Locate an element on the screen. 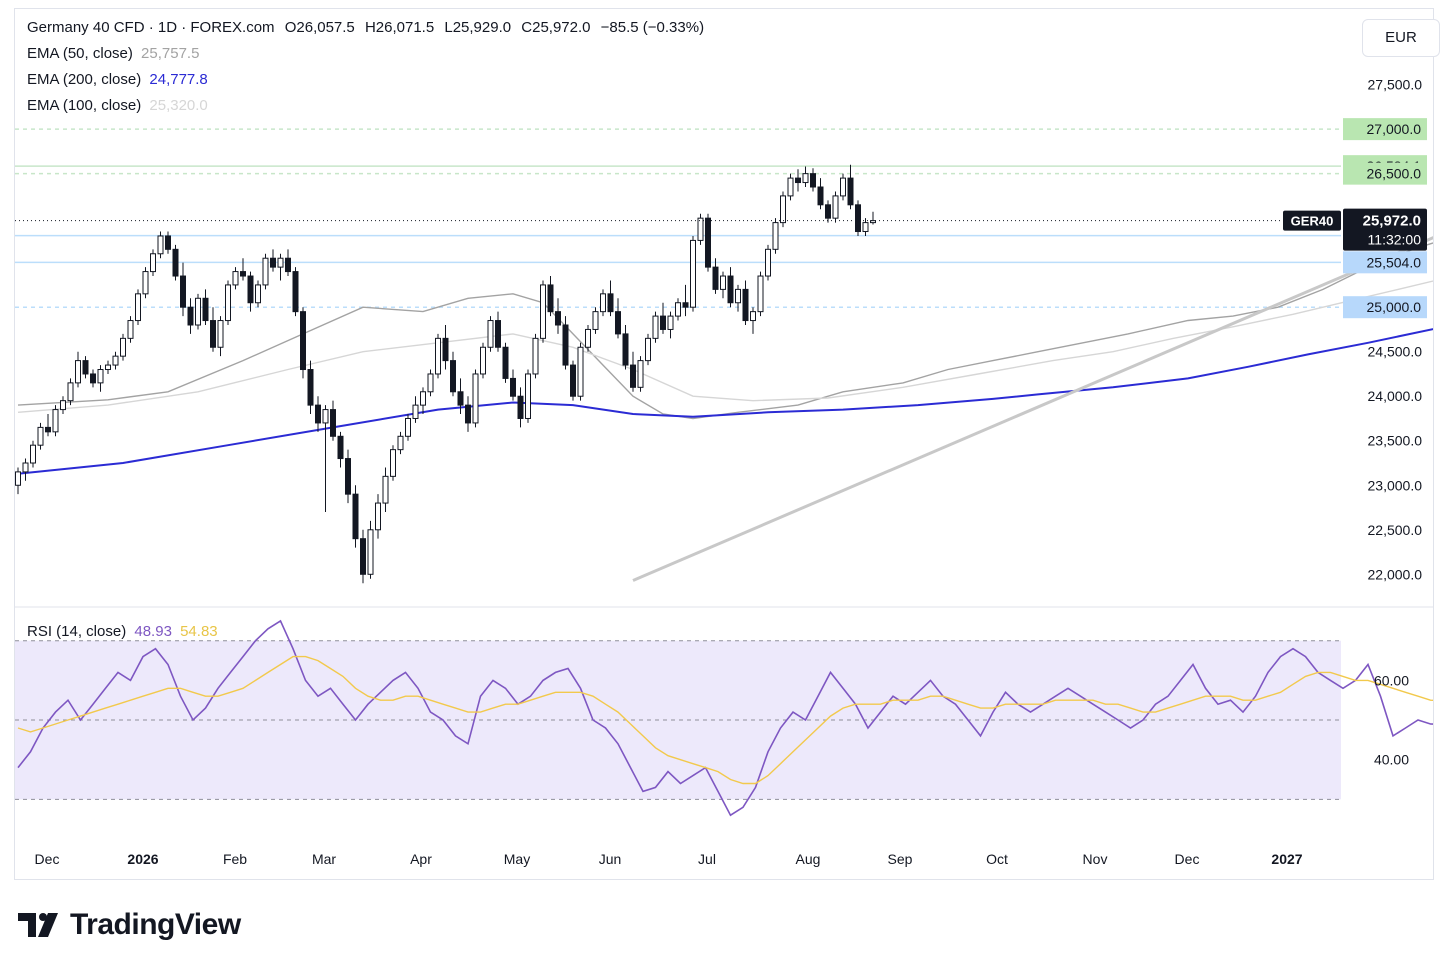 This screenshot has width=1449, height=970. rsi-tick-label: 40.00 is located at coordinates (1391, 760).